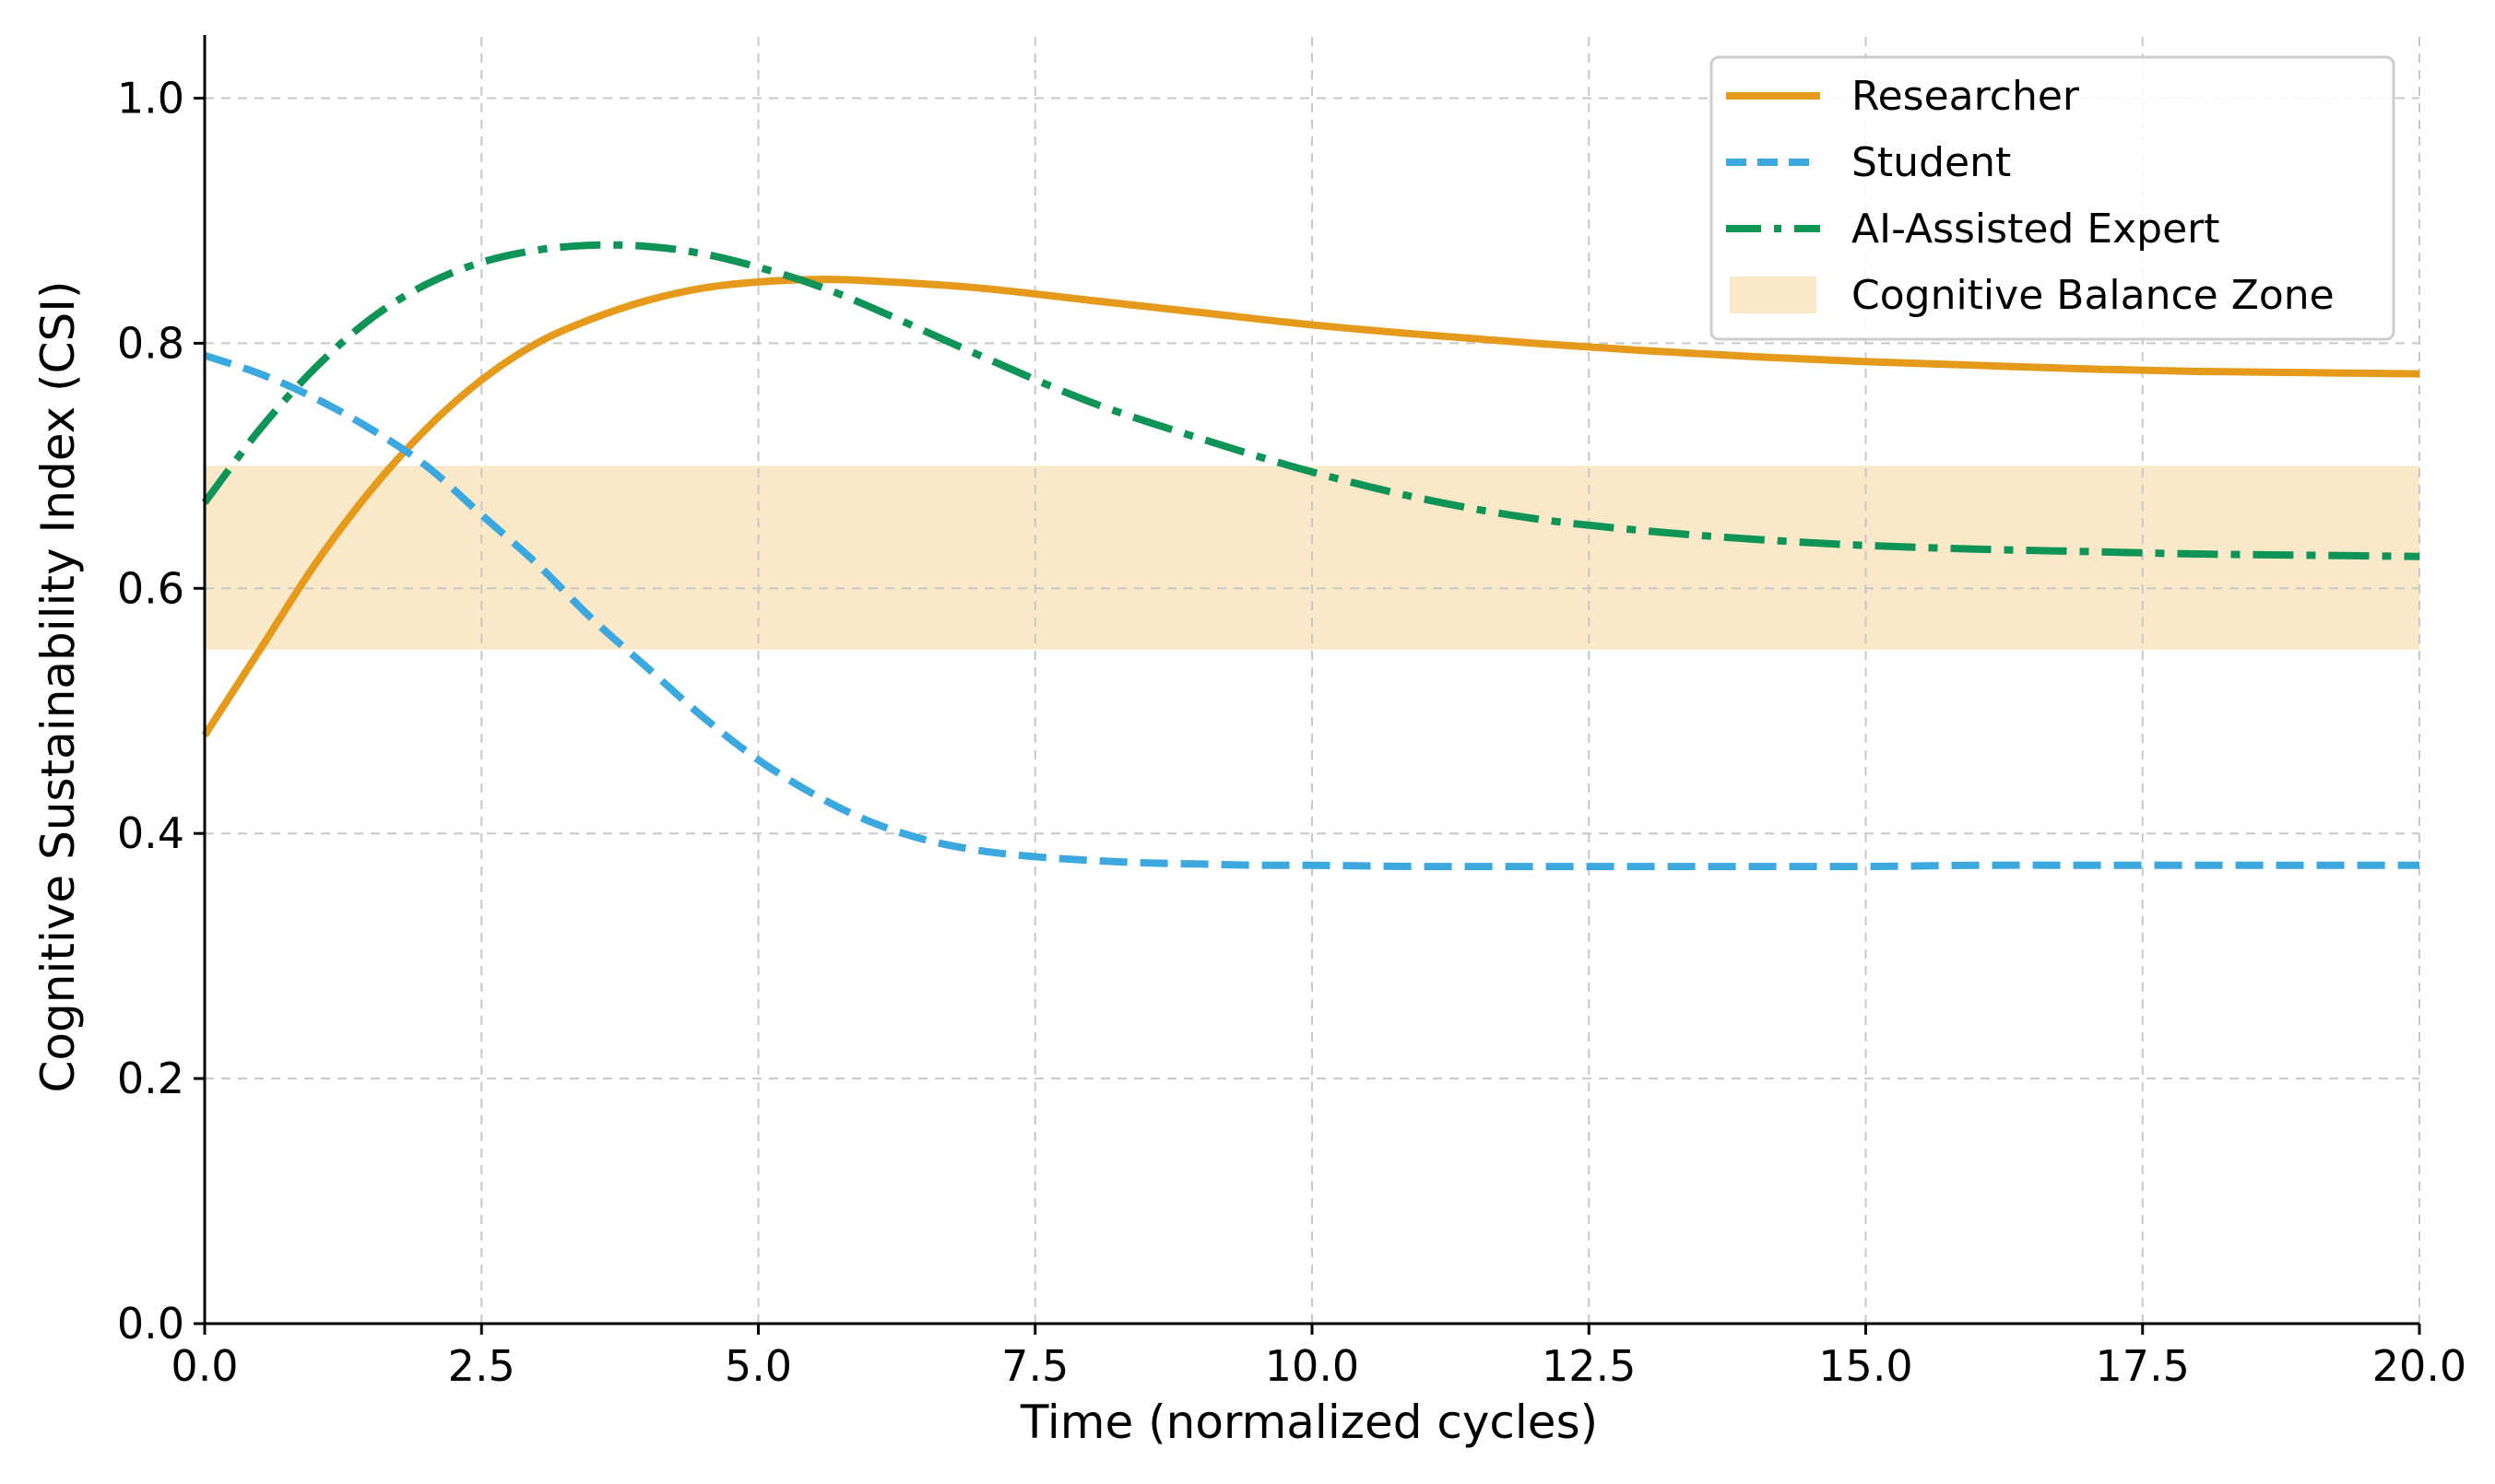 The width and height of the screenshot is (2495, 1484). I want to click on y-tick-label: 0.6, so click(150, 588).